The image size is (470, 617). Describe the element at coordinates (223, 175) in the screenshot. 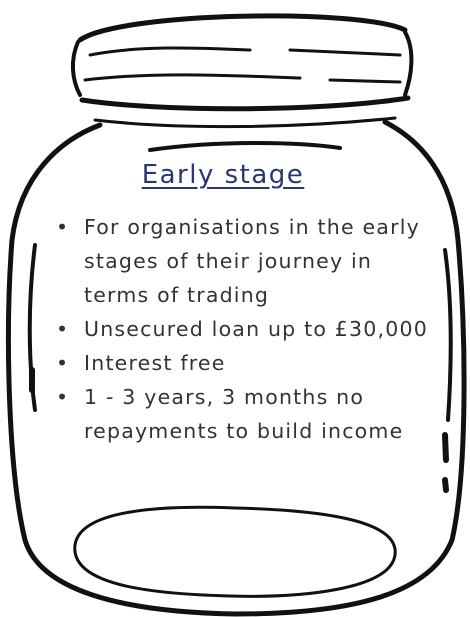

I see `title: Early stage` at that location.